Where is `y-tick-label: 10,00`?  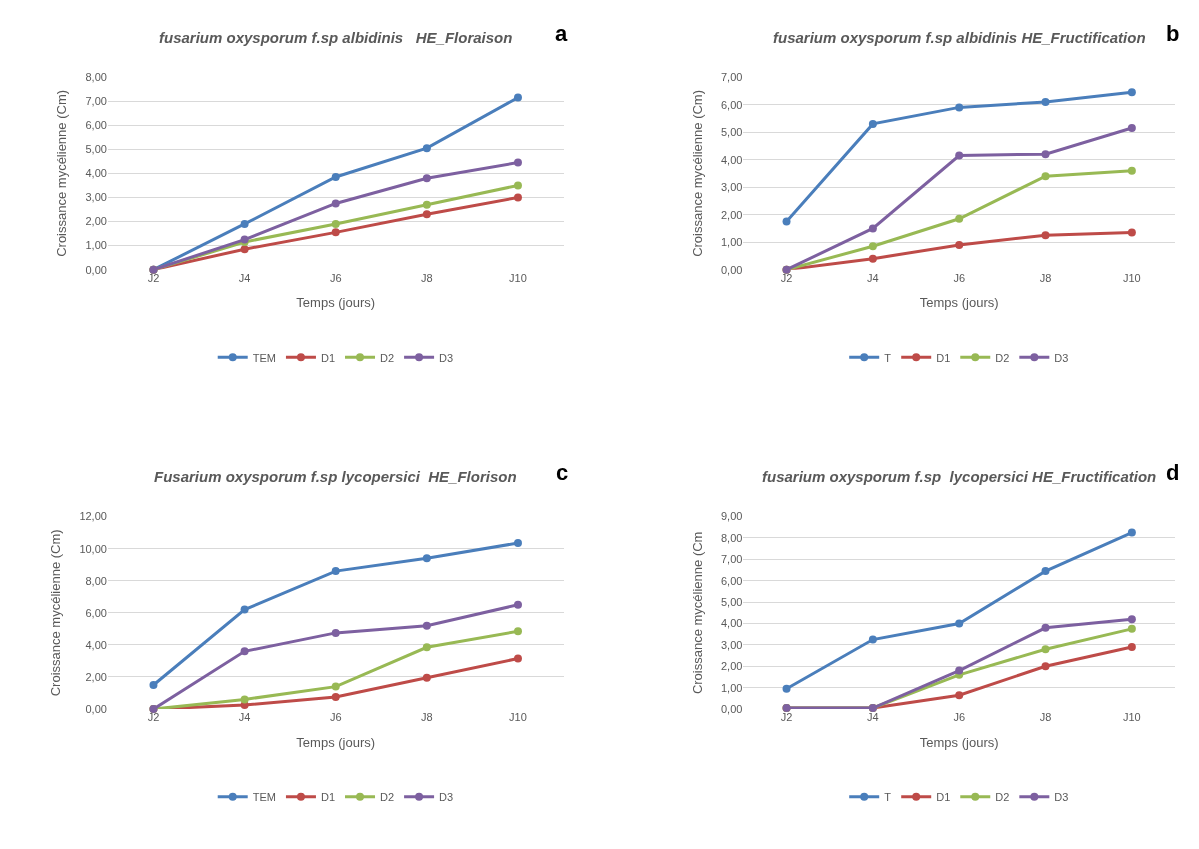
y-tick-label: 10,00 is located at coordinates (93, 548).